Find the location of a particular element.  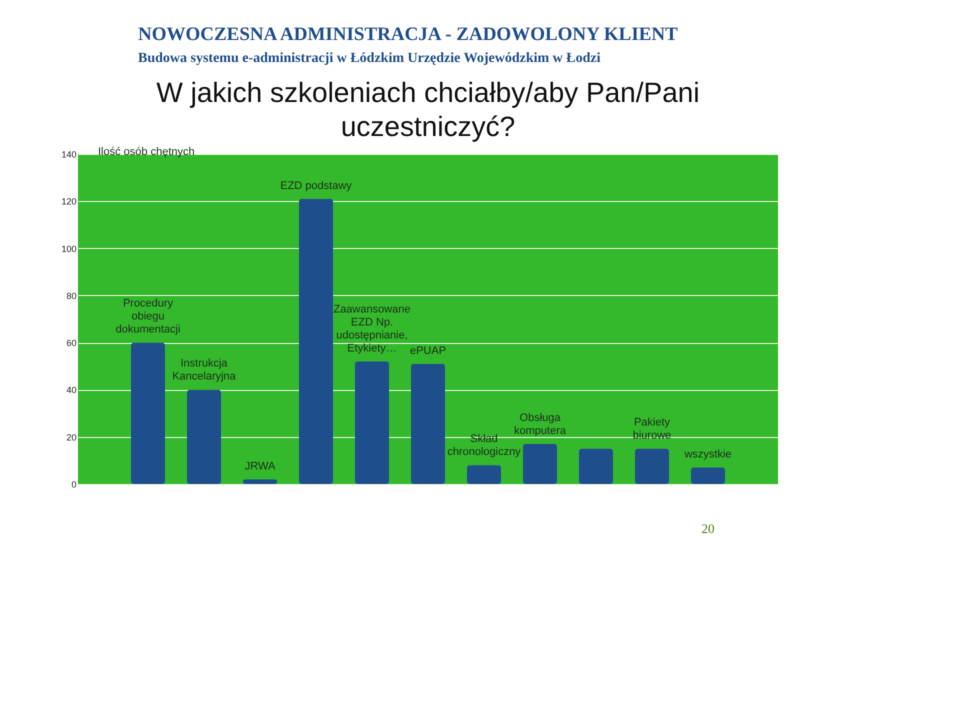

y-tick-label: 40 is located at coordinates (71, 390).